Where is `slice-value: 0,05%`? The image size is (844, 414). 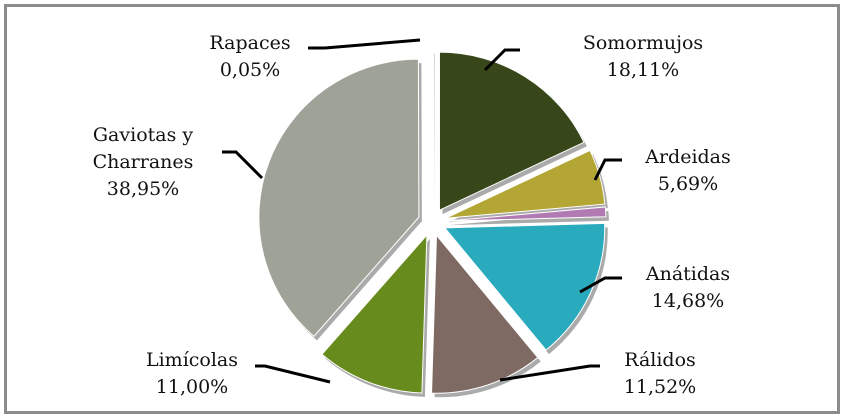
slice-value: 0,05% is located at coordinates (250, 70).